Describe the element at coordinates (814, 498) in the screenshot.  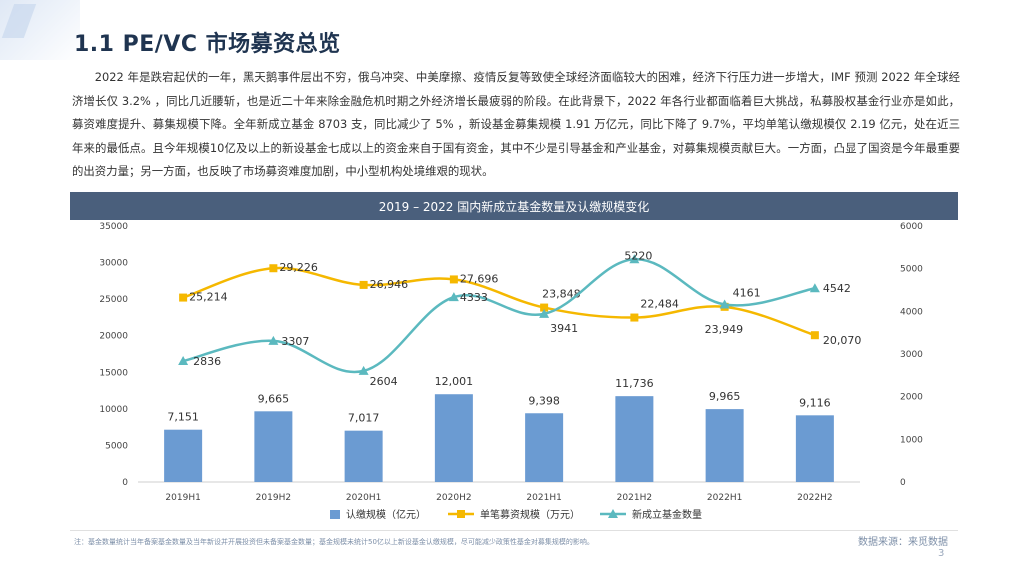
I see `x-axis-tick-label: 2022H2` at that location.